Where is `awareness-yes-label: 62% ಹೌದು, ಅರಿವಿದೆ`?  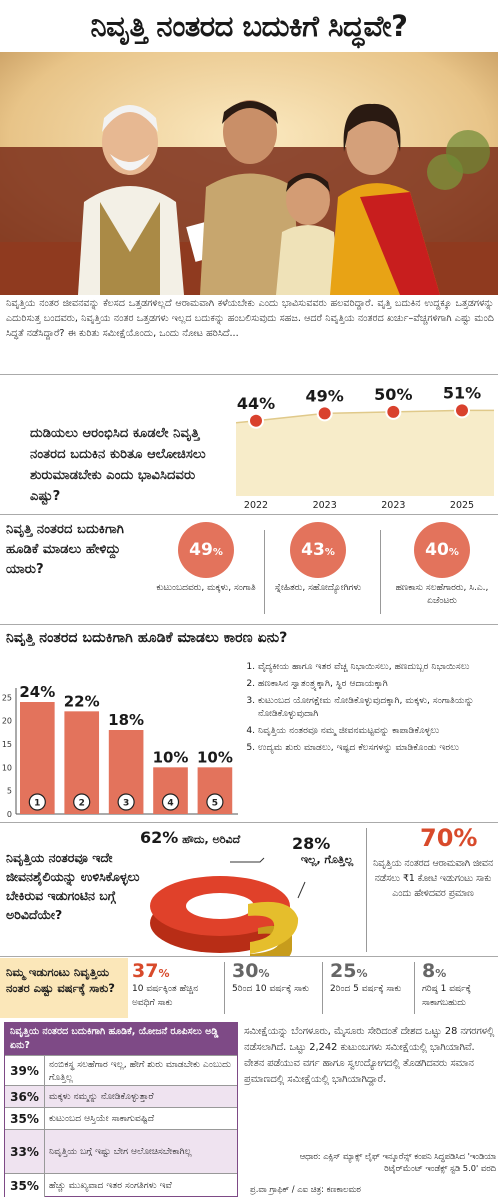
awareness-yes-label: 62% ಹೌದು, ಅರಿವಿದೆ is located at coordinates (190, 837).